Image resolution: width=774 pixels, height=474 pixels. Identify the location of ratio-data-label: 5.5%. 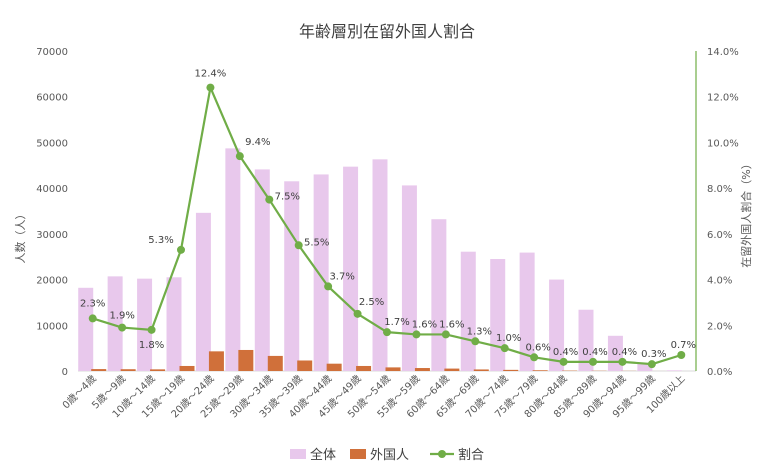
(316, 242).